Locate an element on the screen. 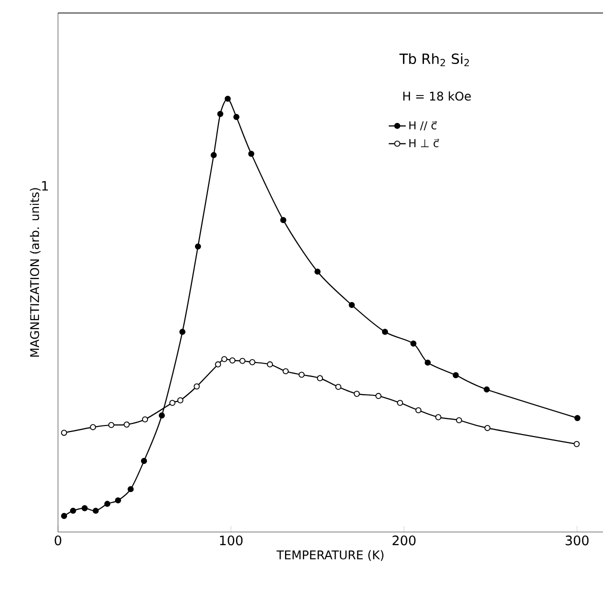 The height and width of the screenshot is (590, 609). x-tick-label: 0 is located at coordinates (58, 541).